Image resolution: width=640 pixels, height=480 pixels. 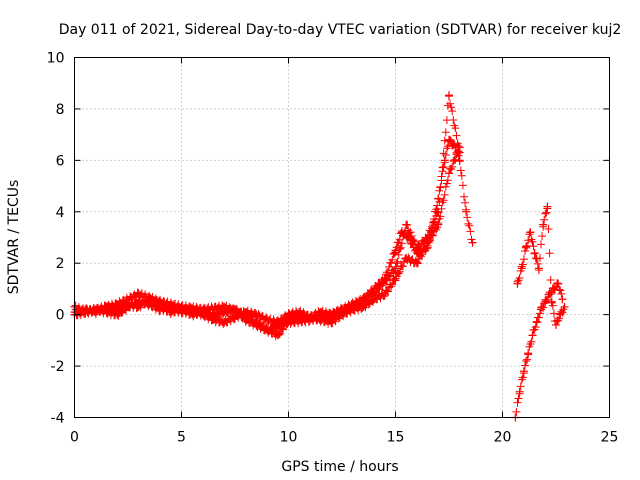 What do you see at coordinates (60, 316) in the screenshot?
I see `y-tick-label: 0` at bounding box center [60, 316].